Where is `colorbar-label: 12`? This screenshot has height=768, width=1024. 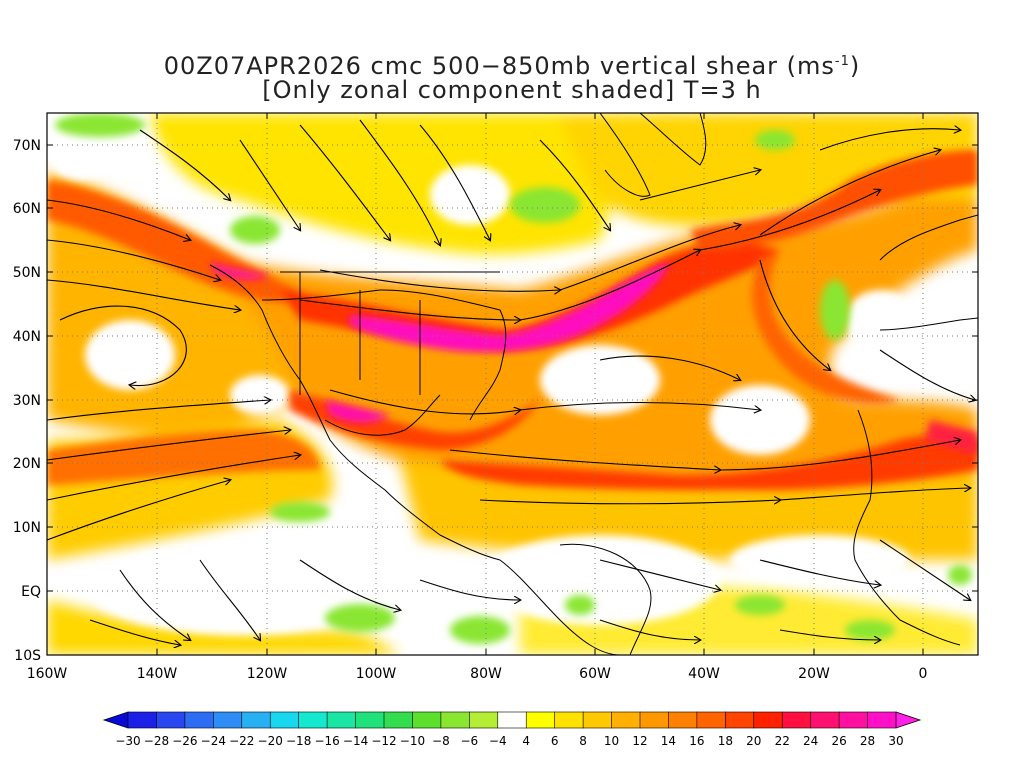
colorbar-label: 12 is located at coordinates (639, 741).